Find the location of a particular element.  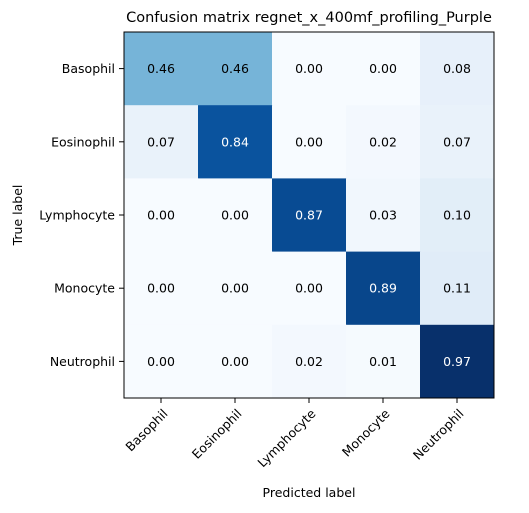

x-axis-label: Predicted label is located at coordinates (309, 492).